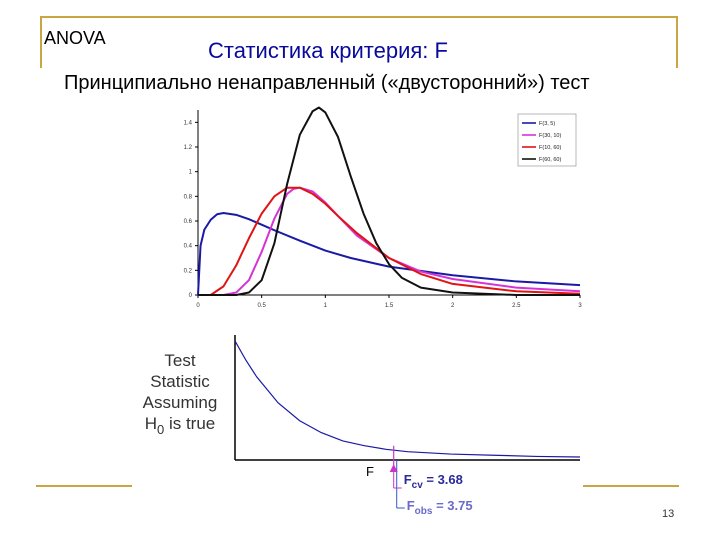 Image resolution: width=720 pixels, height=540 pixels. Describe the element at coordinates (631, 486) in the screenshot. I see `accent-line-bottom-right` at that location.